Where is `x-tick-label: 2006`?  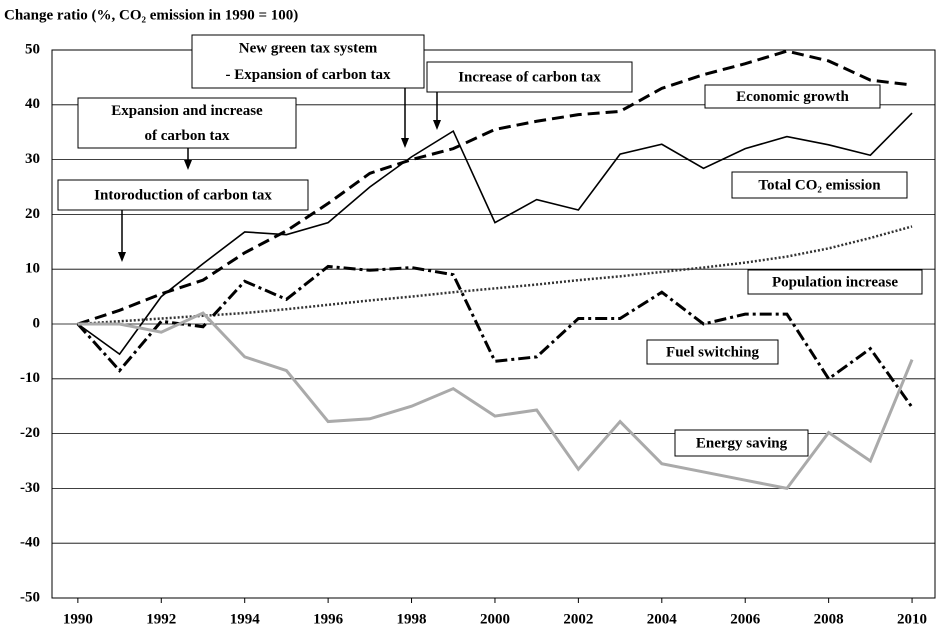
x-tick-label: 2006 is located at coordinates (745, 619).